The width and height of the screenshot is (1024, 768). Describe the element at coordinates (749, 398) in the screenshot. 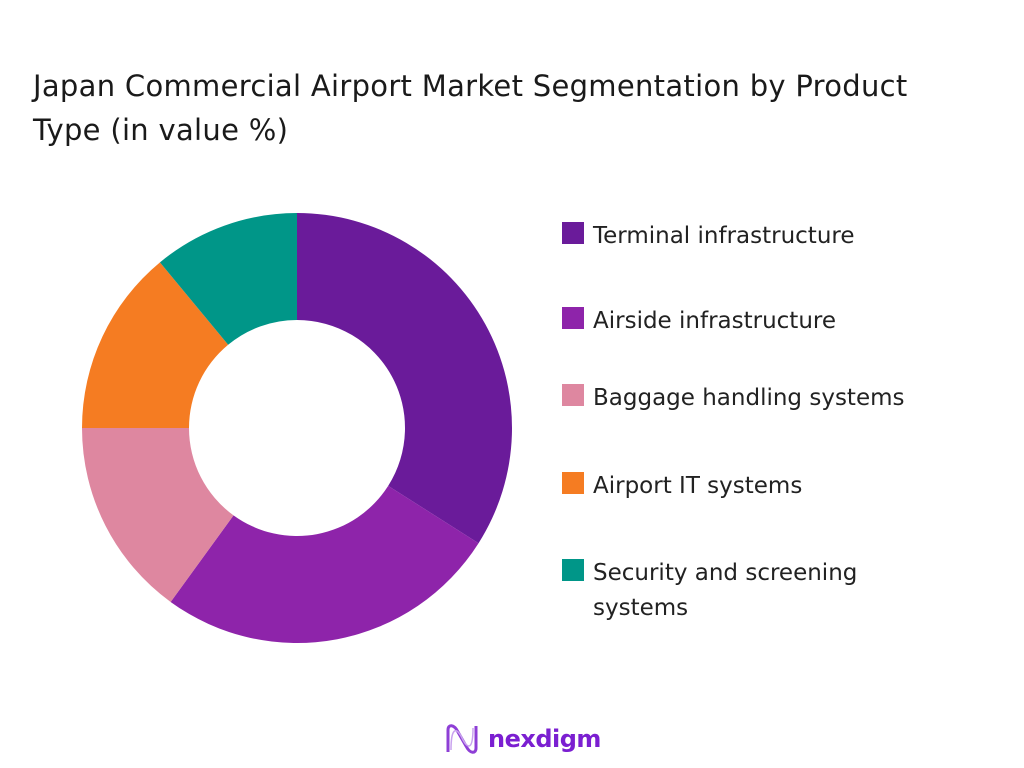

I see `legend-label: Baggage handling systems` at that location.